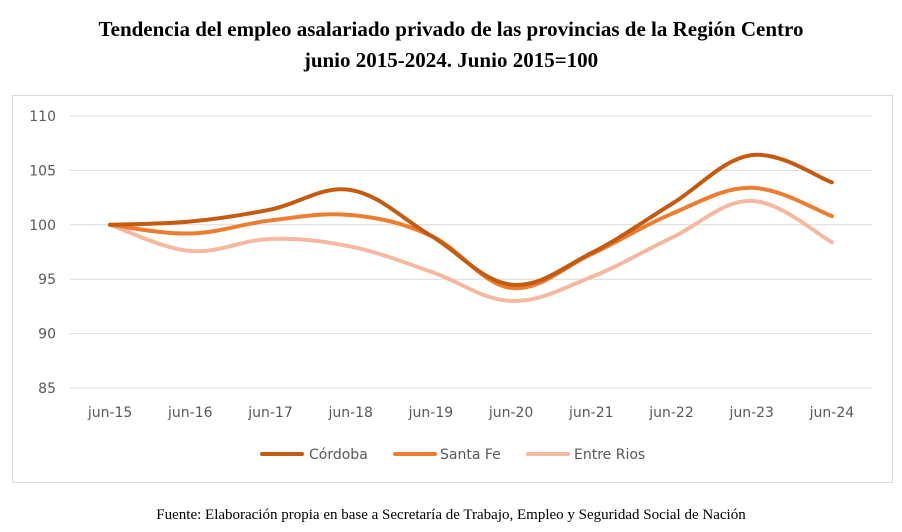 Image resolution: width=902 pixels, height=532 pixels. Describe the element at coordinates (47, 280) in the screenshot. I see `y-tick-label: 95` at that location.